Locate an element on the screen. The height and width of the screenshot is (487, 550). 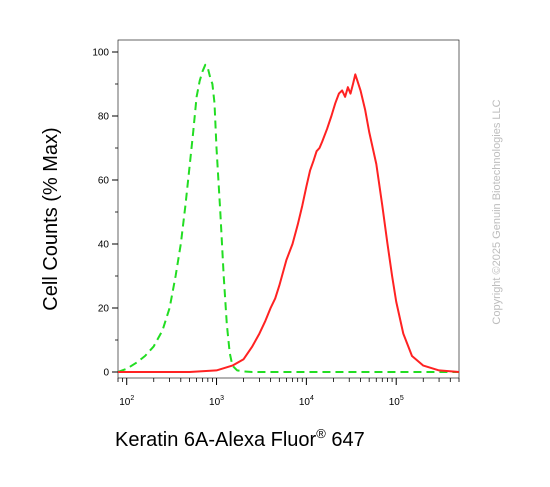
y-tick-label: 100 is located at coordinates (100, 53).